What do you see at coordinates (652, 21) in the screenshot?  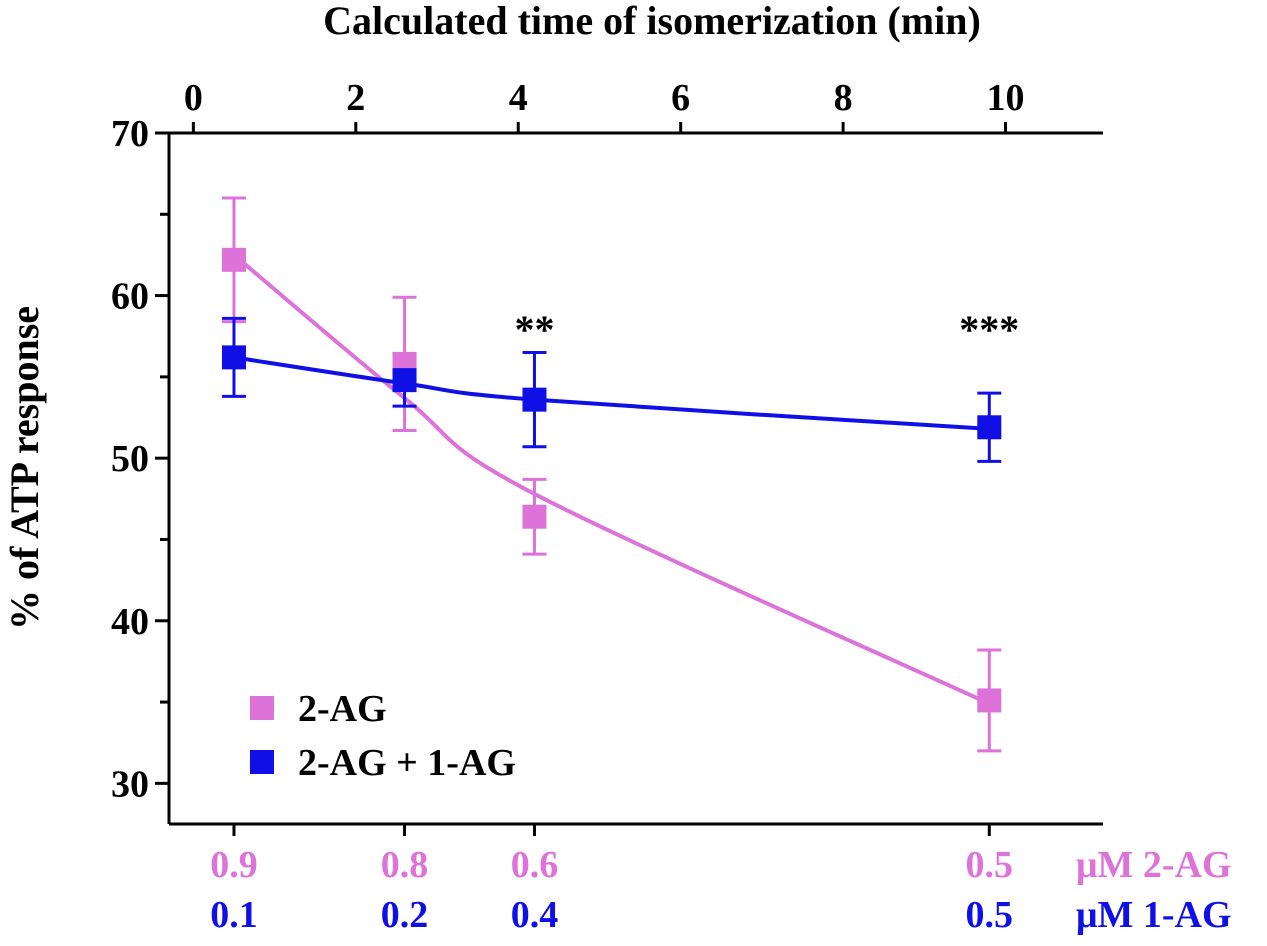 I see `chart-title: Calculated time of isomerization (min)` at bounding box center [652, 21].